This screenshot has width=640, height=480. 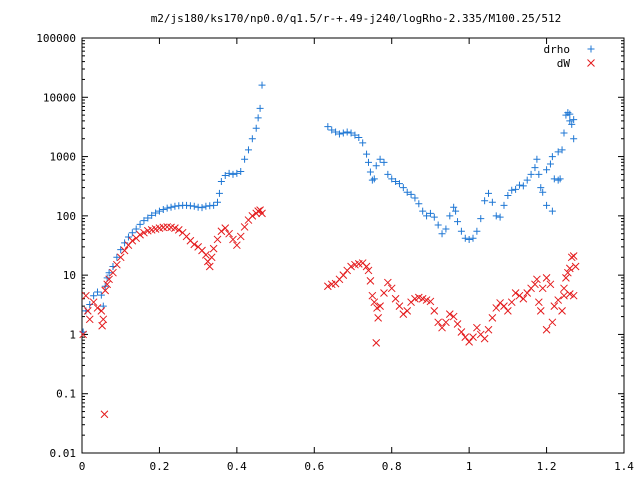 I want to click on legend-label: drho, so click(x=557, y=49).